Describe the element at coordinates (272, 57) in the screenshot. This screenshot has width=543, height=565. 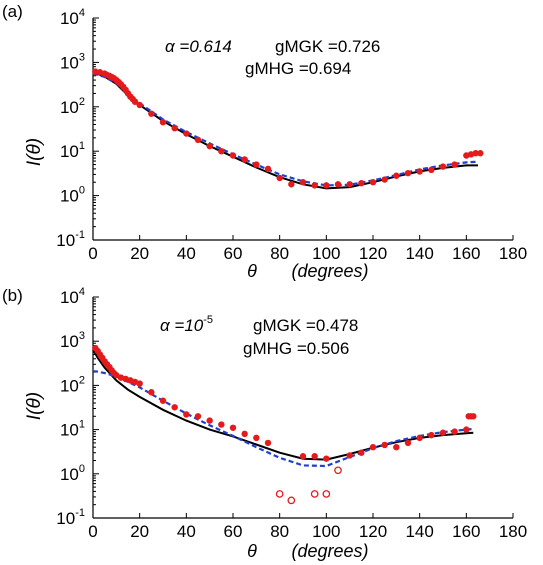
I see `panel-a-annotations: α =0.614 gMGK =0.726 gMHG =0.694` at that location.